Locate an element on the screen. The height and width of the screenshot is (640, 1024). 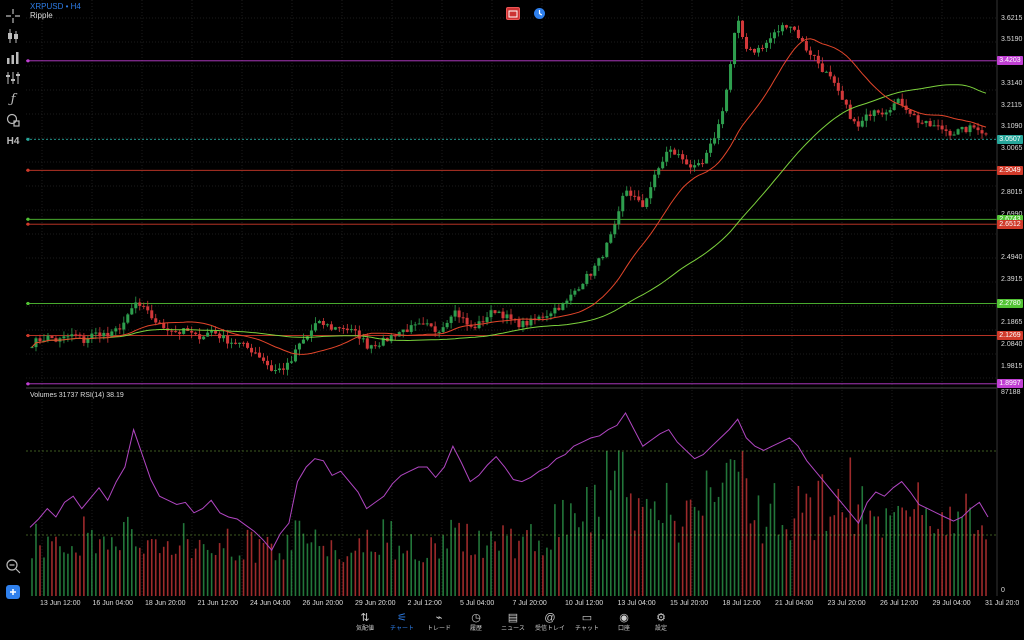
nav-item-settings: ⚙ 設定 is located at coordinates (661, 623).